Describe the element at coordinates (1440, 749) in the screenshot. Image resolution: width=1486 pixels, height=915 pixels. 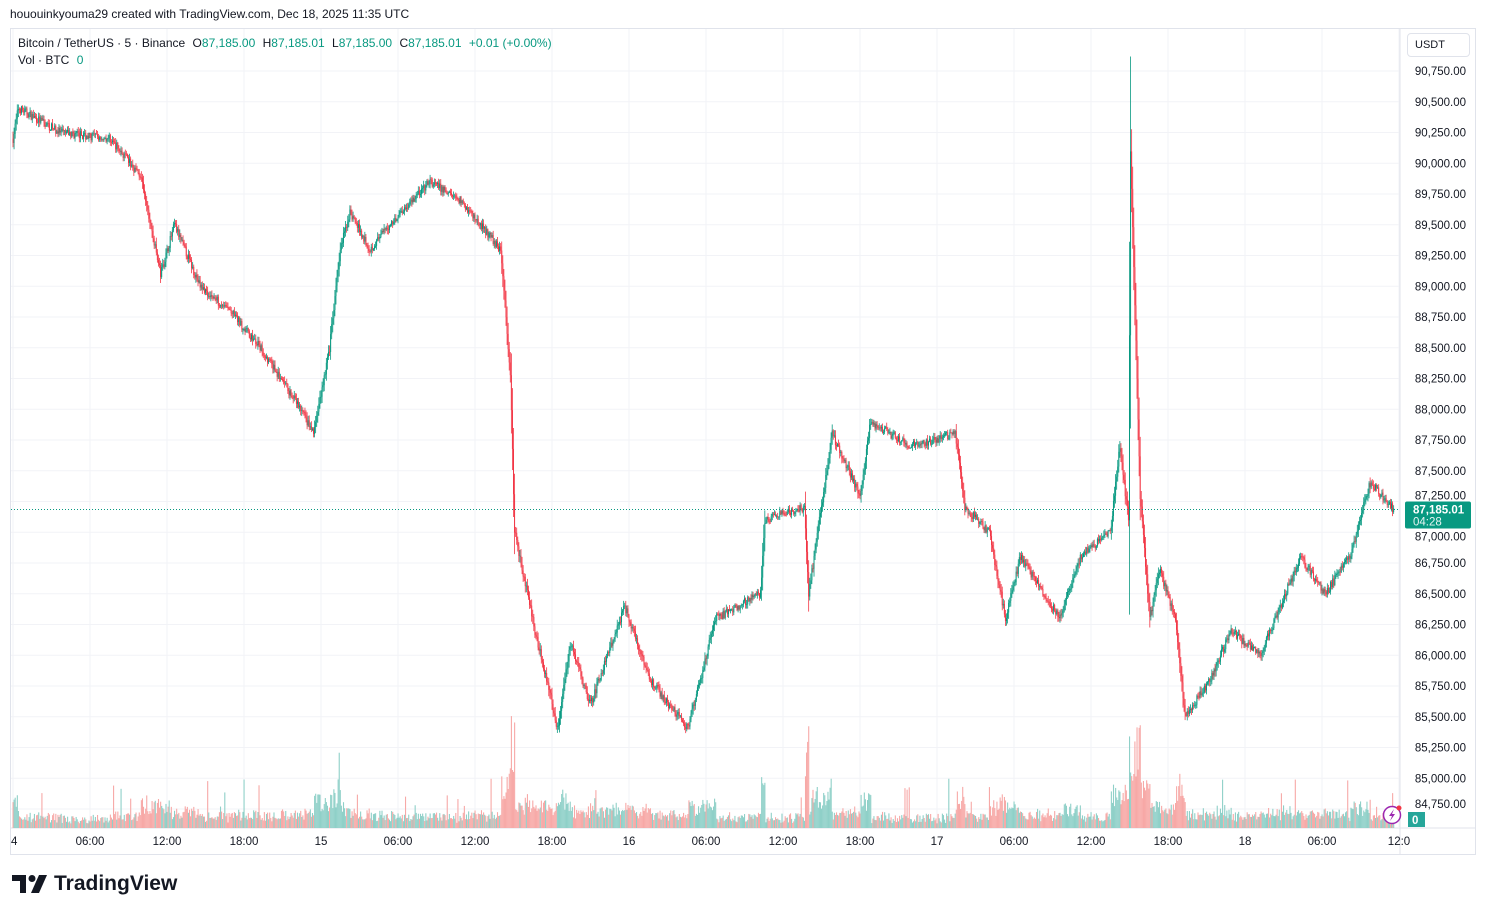
I see `price-tick-label: 85,250.00` at that location.